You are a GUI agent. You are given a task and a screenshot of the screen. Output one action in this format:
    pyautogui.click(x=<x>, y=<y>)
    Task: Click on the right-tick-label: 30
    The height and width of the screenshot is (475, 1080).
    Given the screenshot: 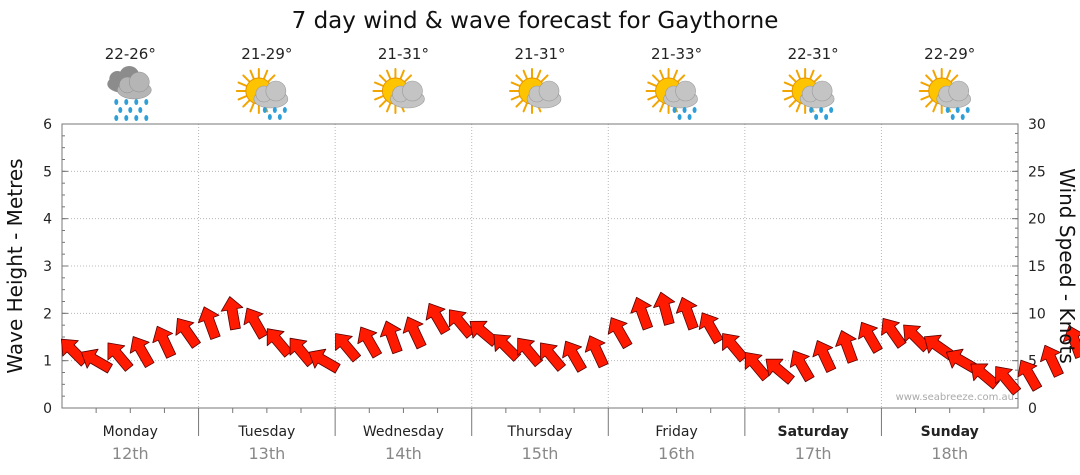 What is the action you would take?
    pyautogui.click(x=1037, y=125)
    